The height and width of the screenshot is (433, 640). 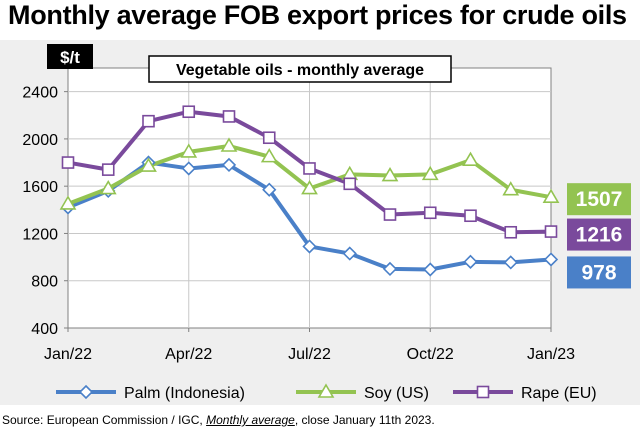 What do you see at coordinates (104, 420) in the screenshot?
I see `source-prefix: Source: European Commission / IGC,` at bounding box center [104, 420].